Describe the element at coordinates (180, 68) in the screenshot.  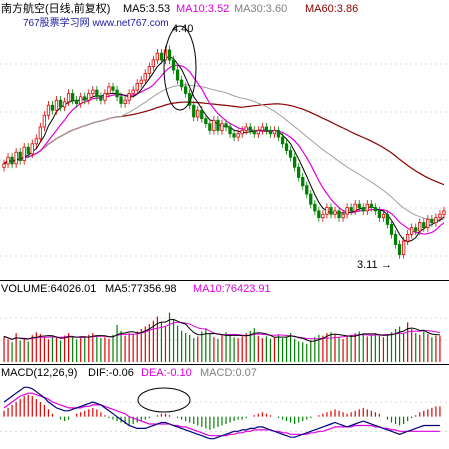
I see `highlight-ellipse` at that location.